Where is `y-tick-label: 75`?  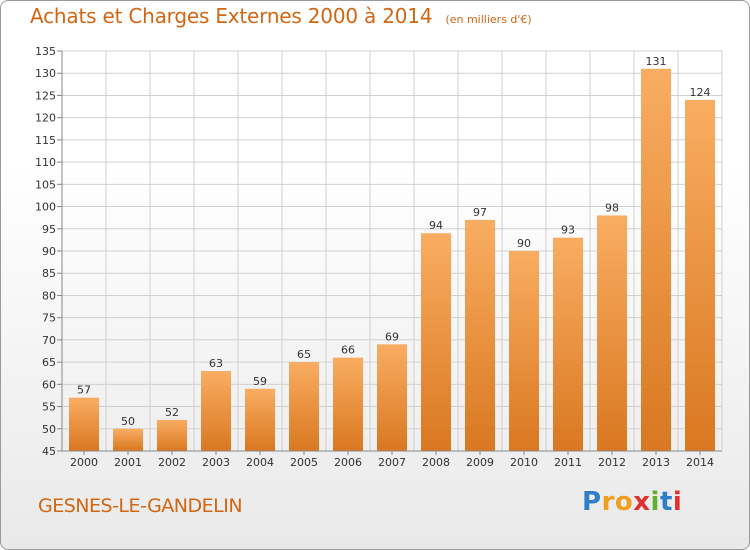 y-tick-label: 75 is located at coordinates (49, 318).